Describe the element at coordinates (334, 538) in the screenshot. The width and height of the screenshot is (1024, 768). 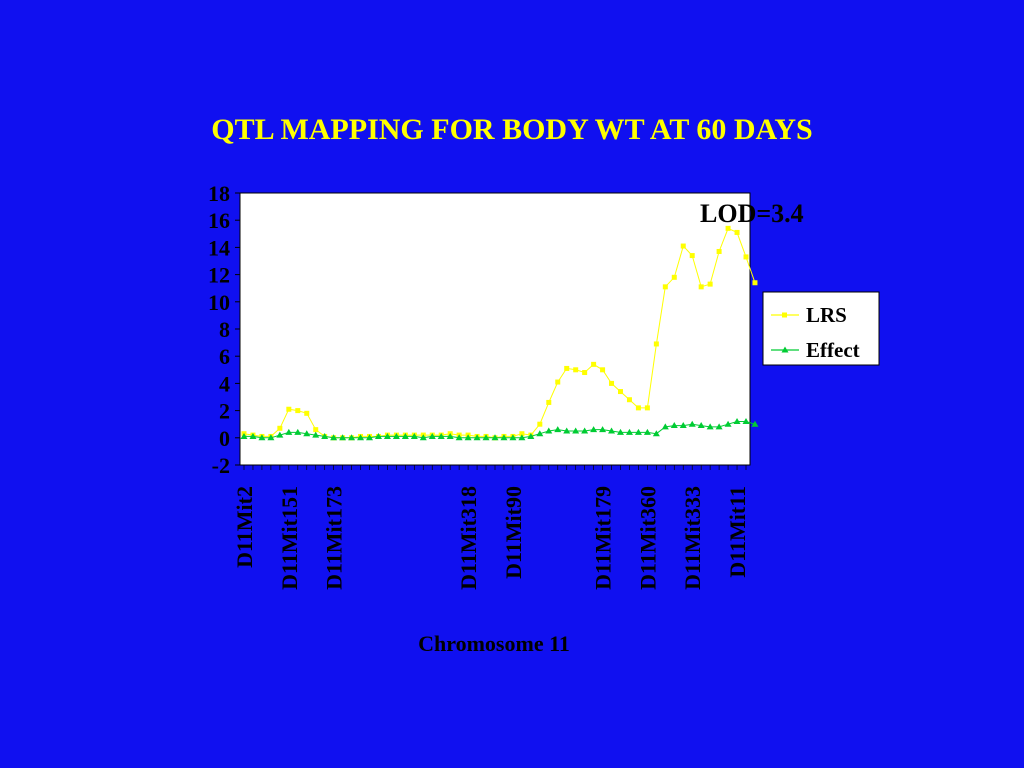
I see `x-marker-label: D11Mit173` at that location.